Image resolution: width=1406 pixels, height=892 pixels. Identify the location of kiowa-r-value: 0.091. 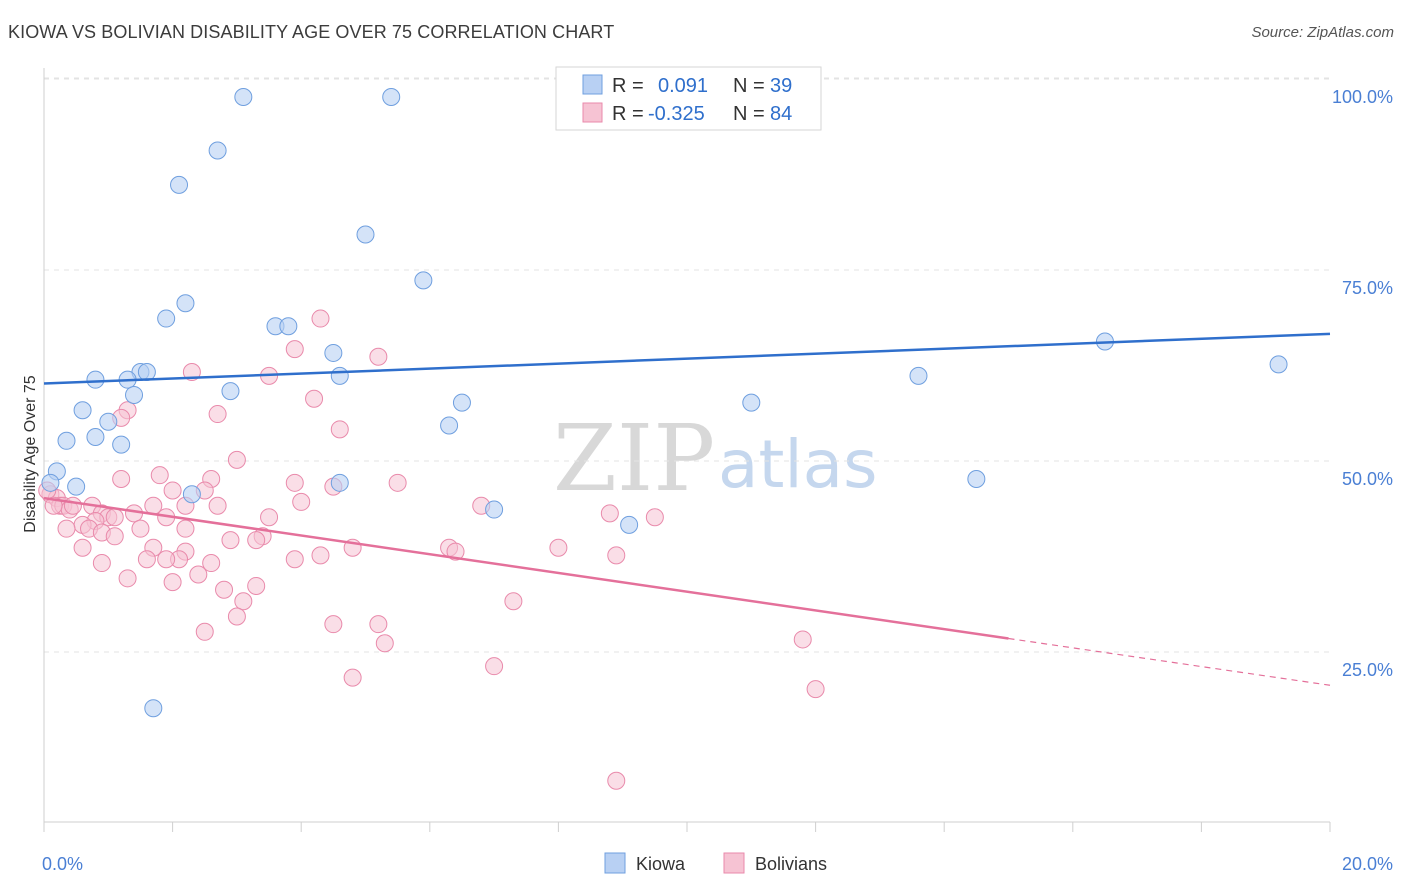
(683, 86).